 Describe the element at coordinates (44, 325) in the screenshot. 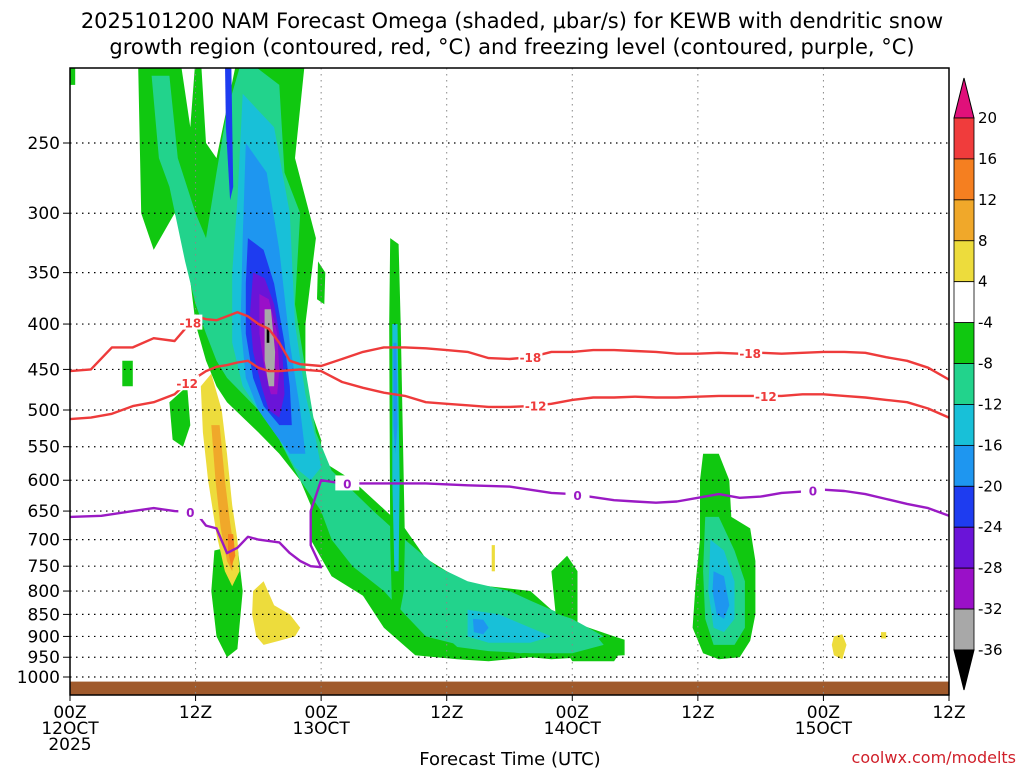

I see `y-tick-label-400: 400` at that location.